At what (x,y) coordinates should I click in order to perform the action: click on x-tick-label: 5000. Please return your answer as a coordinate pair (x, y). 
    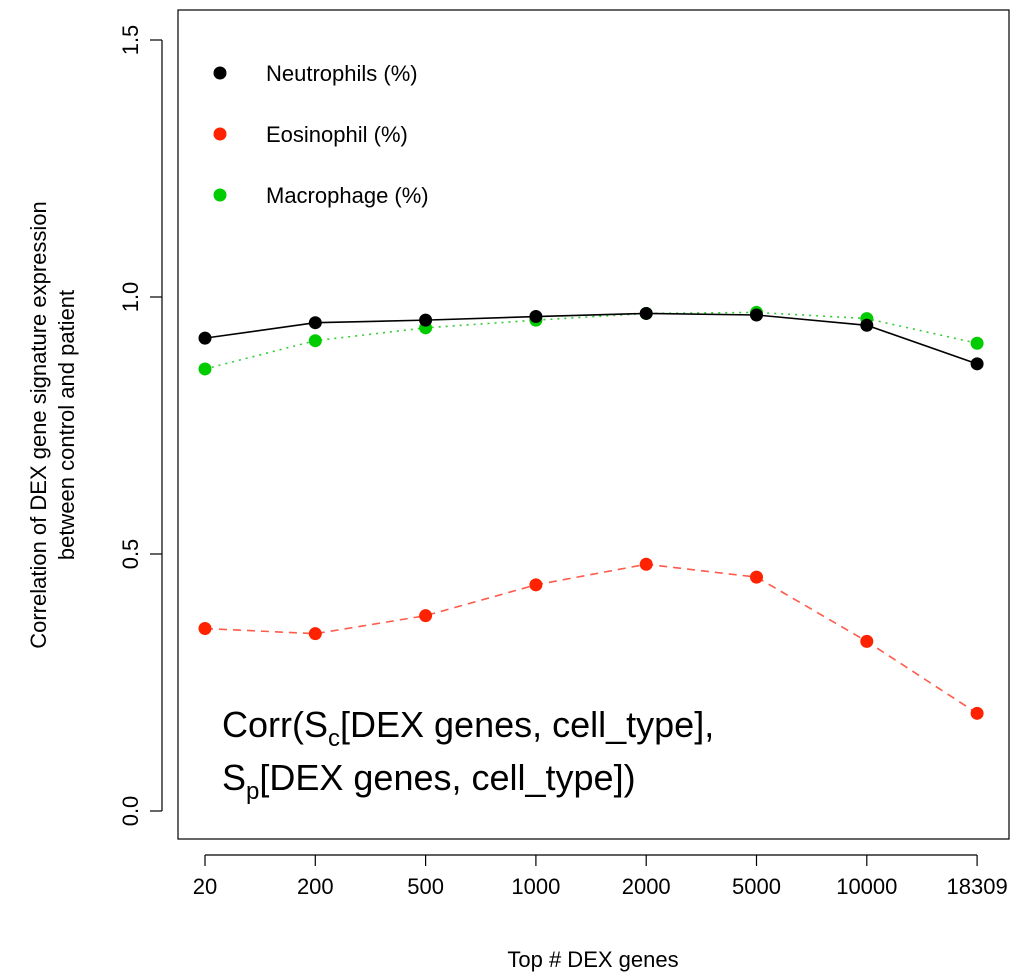
    Looking at the image, I should click on (756, 886).